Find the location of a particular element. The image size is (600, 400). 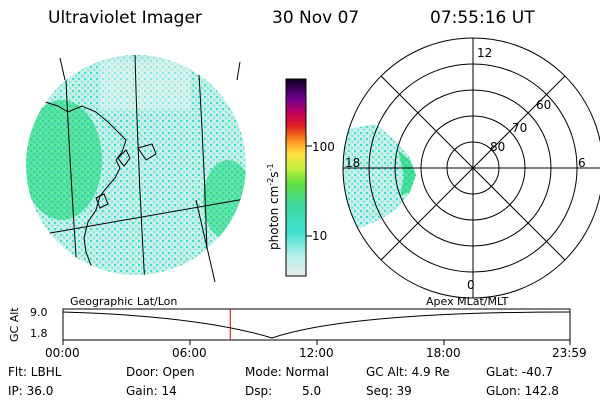

mlat-label-70: 70 is located at coordinates (520, 128).